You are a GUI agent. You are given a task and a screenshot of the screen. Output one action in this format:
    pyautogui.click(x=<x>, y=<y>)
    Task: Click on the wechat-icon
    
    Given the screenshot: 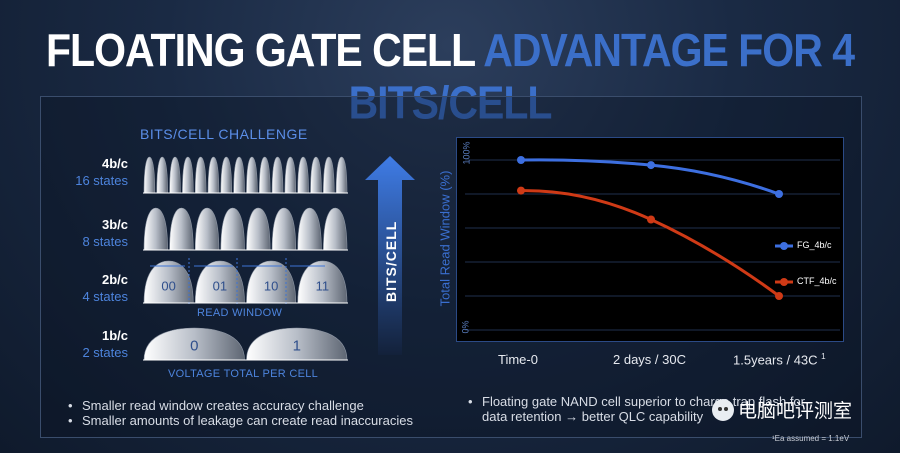 What is the action you would take?
    pyautogui.click(x=723, y=409)
    